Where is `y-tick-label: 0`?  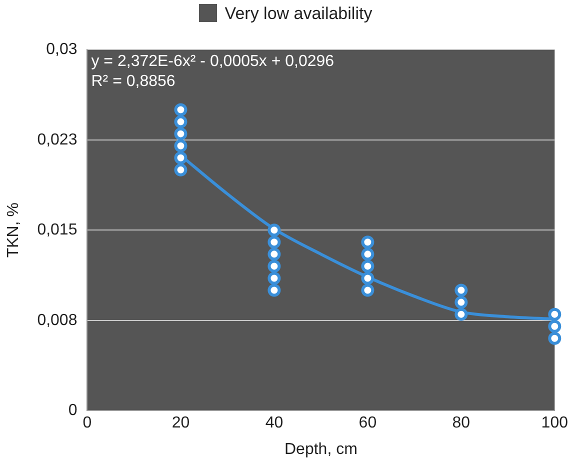
y-tick-label: 0 is located at coordinates (73, 411).